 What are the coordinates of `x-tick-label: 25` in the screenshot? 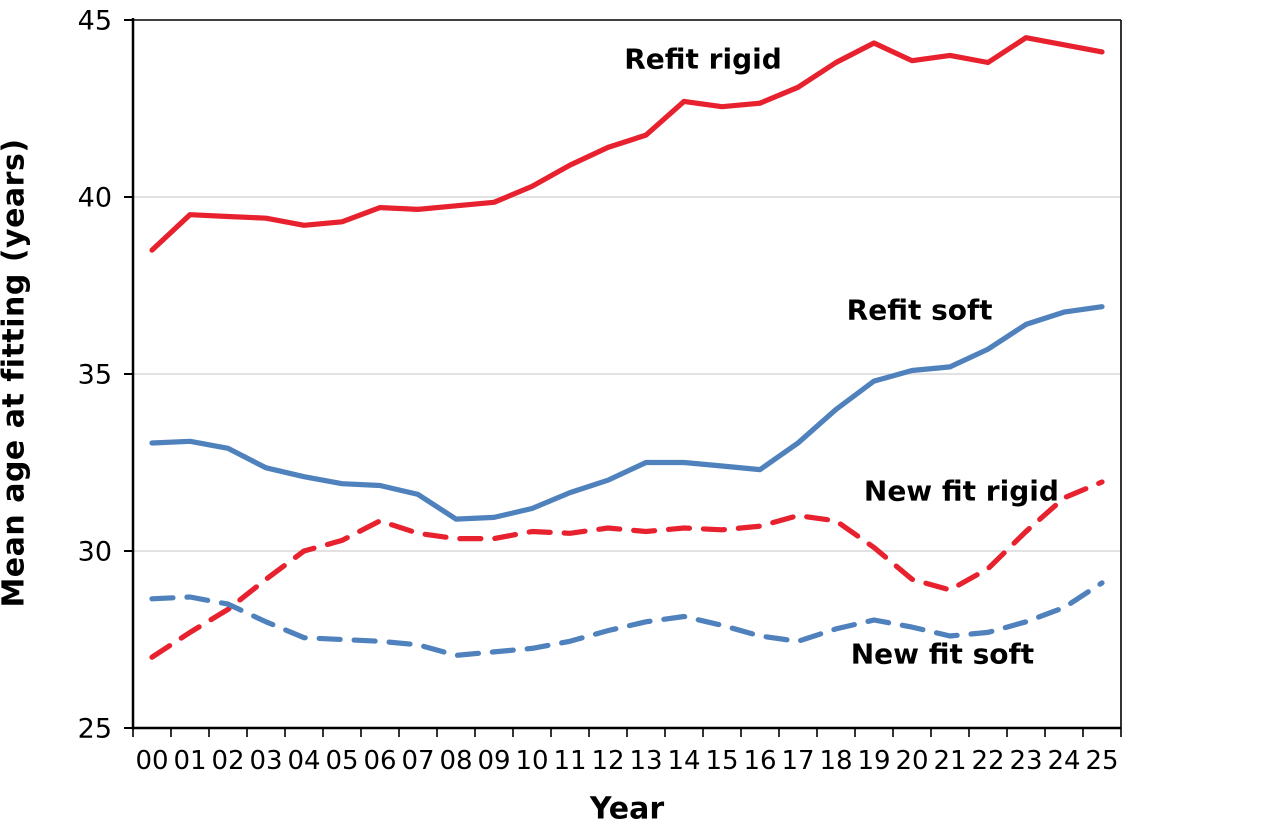 It's located at (1101, 761).